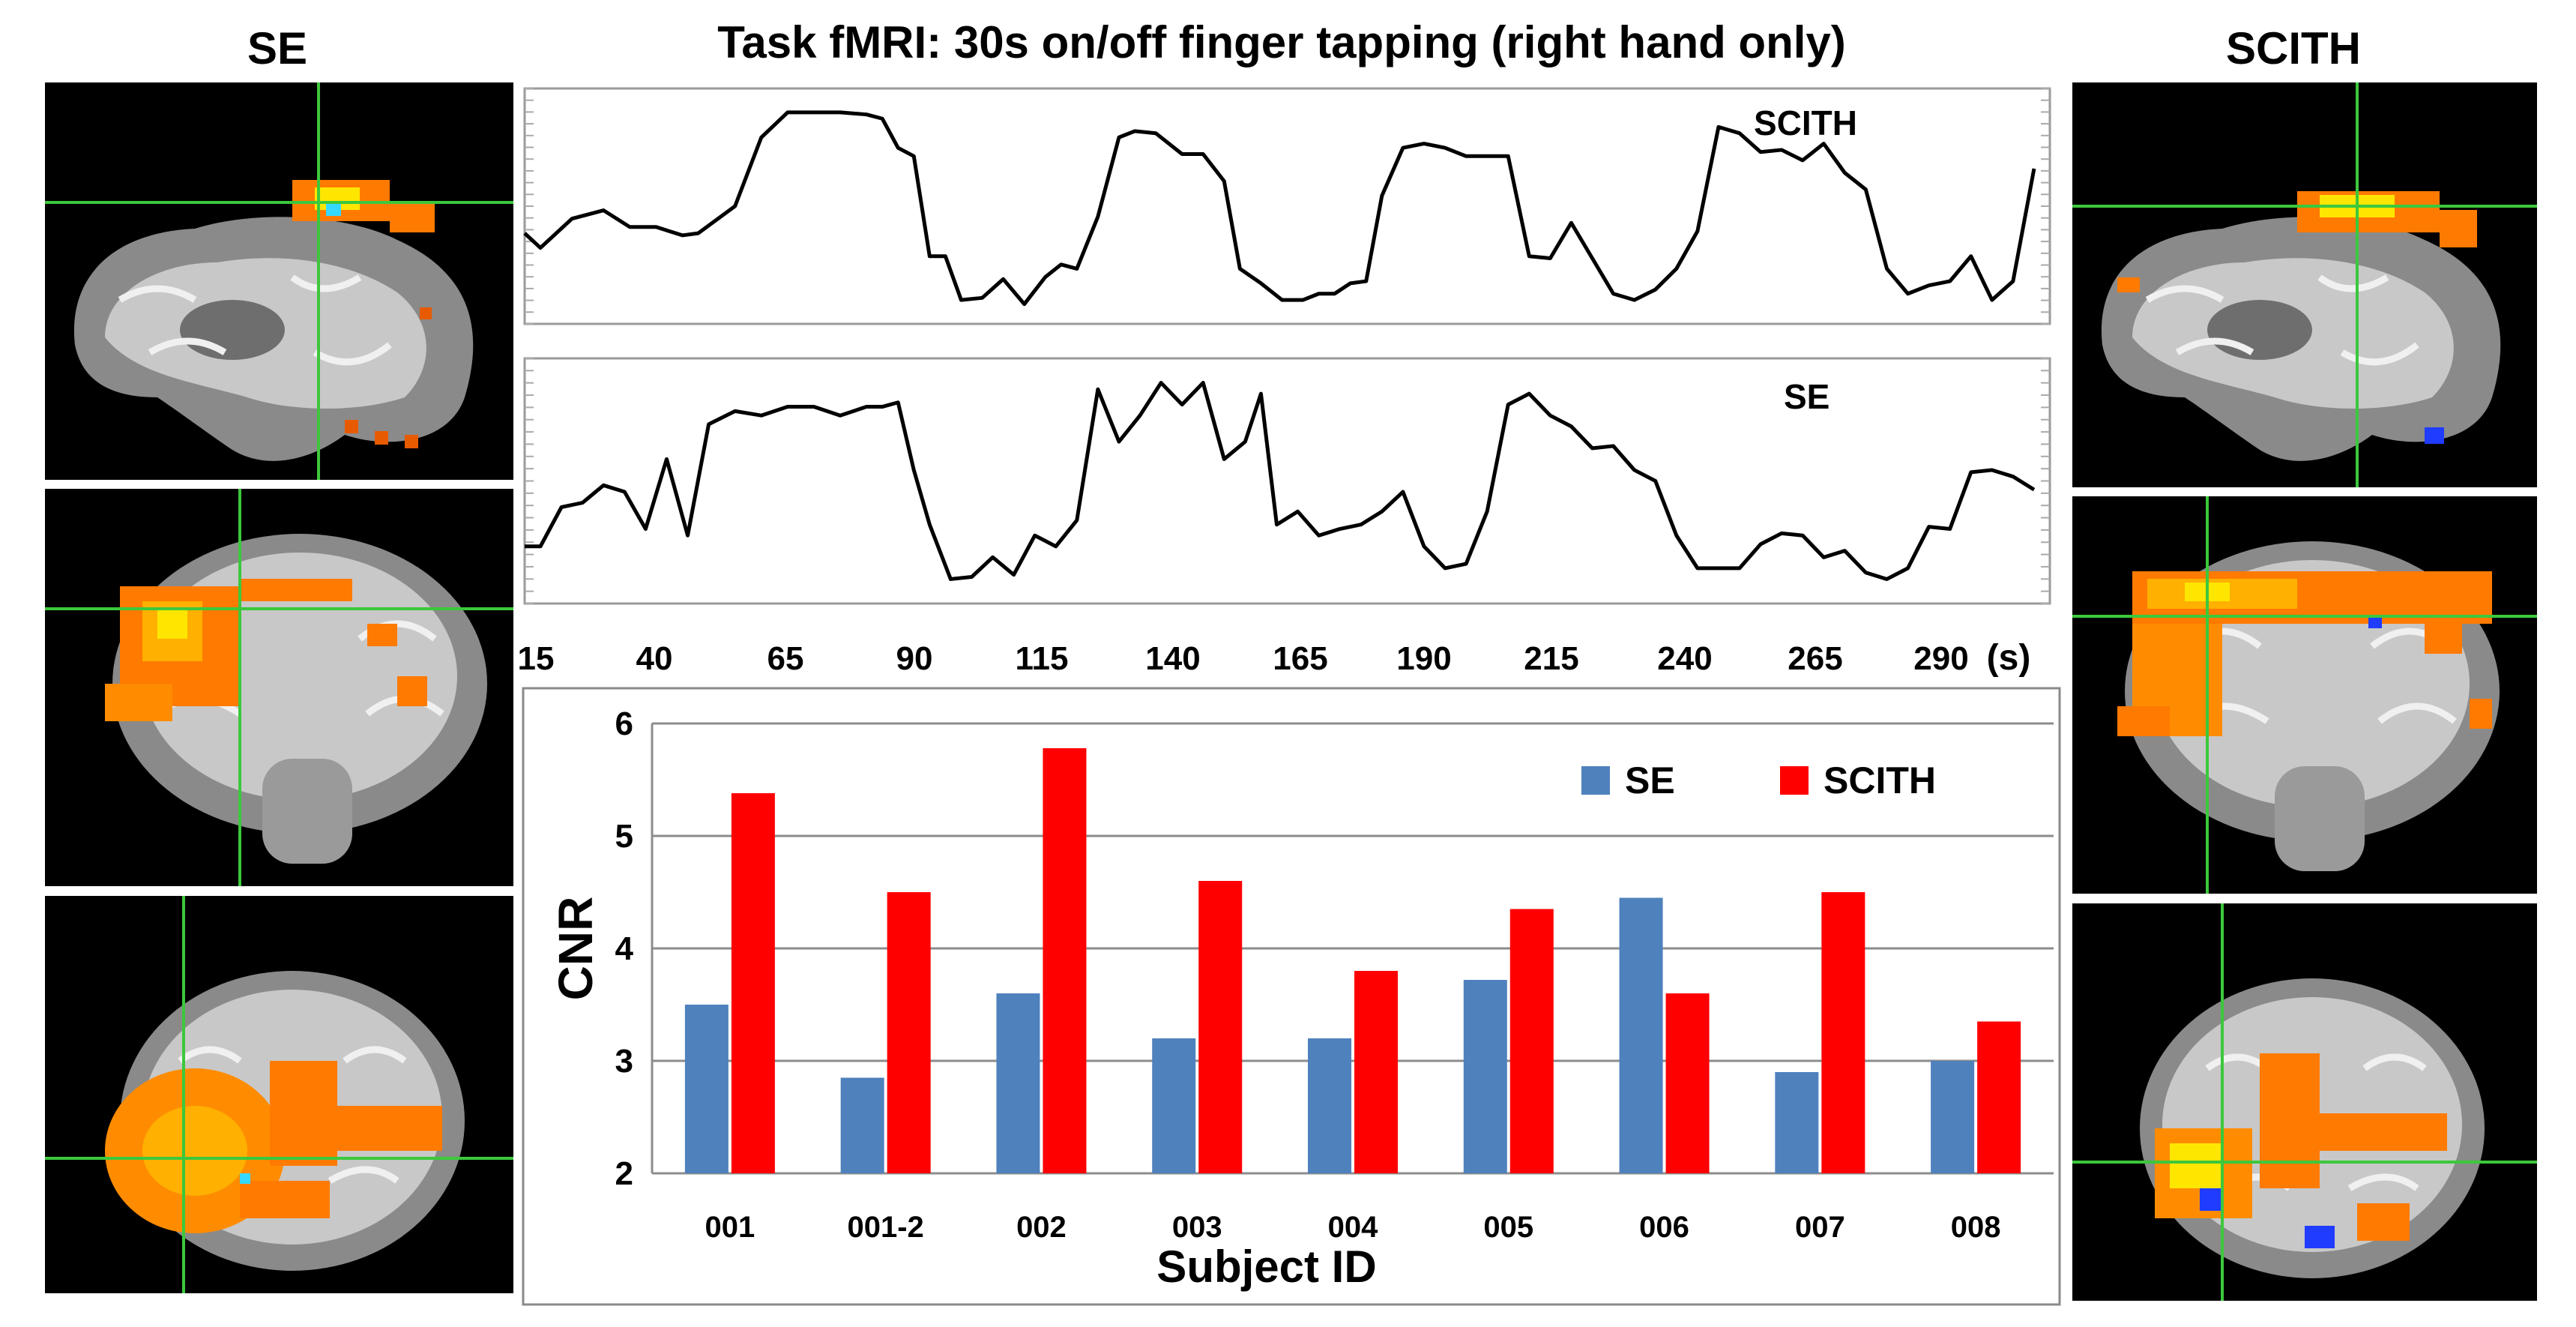 This screenshot has width=2576, height=1327. Describe the element at coordinates (576, 949) in the screenshot. I see `y-axis-label: CNR` at that location.